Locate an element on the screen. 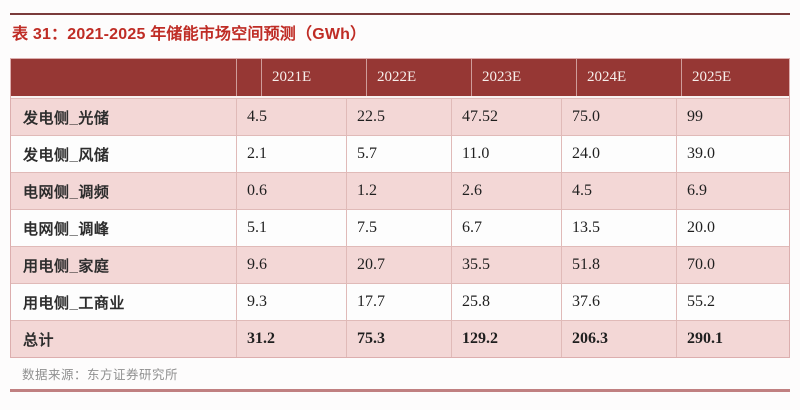  row-label: 发电侧_光储 is located at coordinates (66, 118).